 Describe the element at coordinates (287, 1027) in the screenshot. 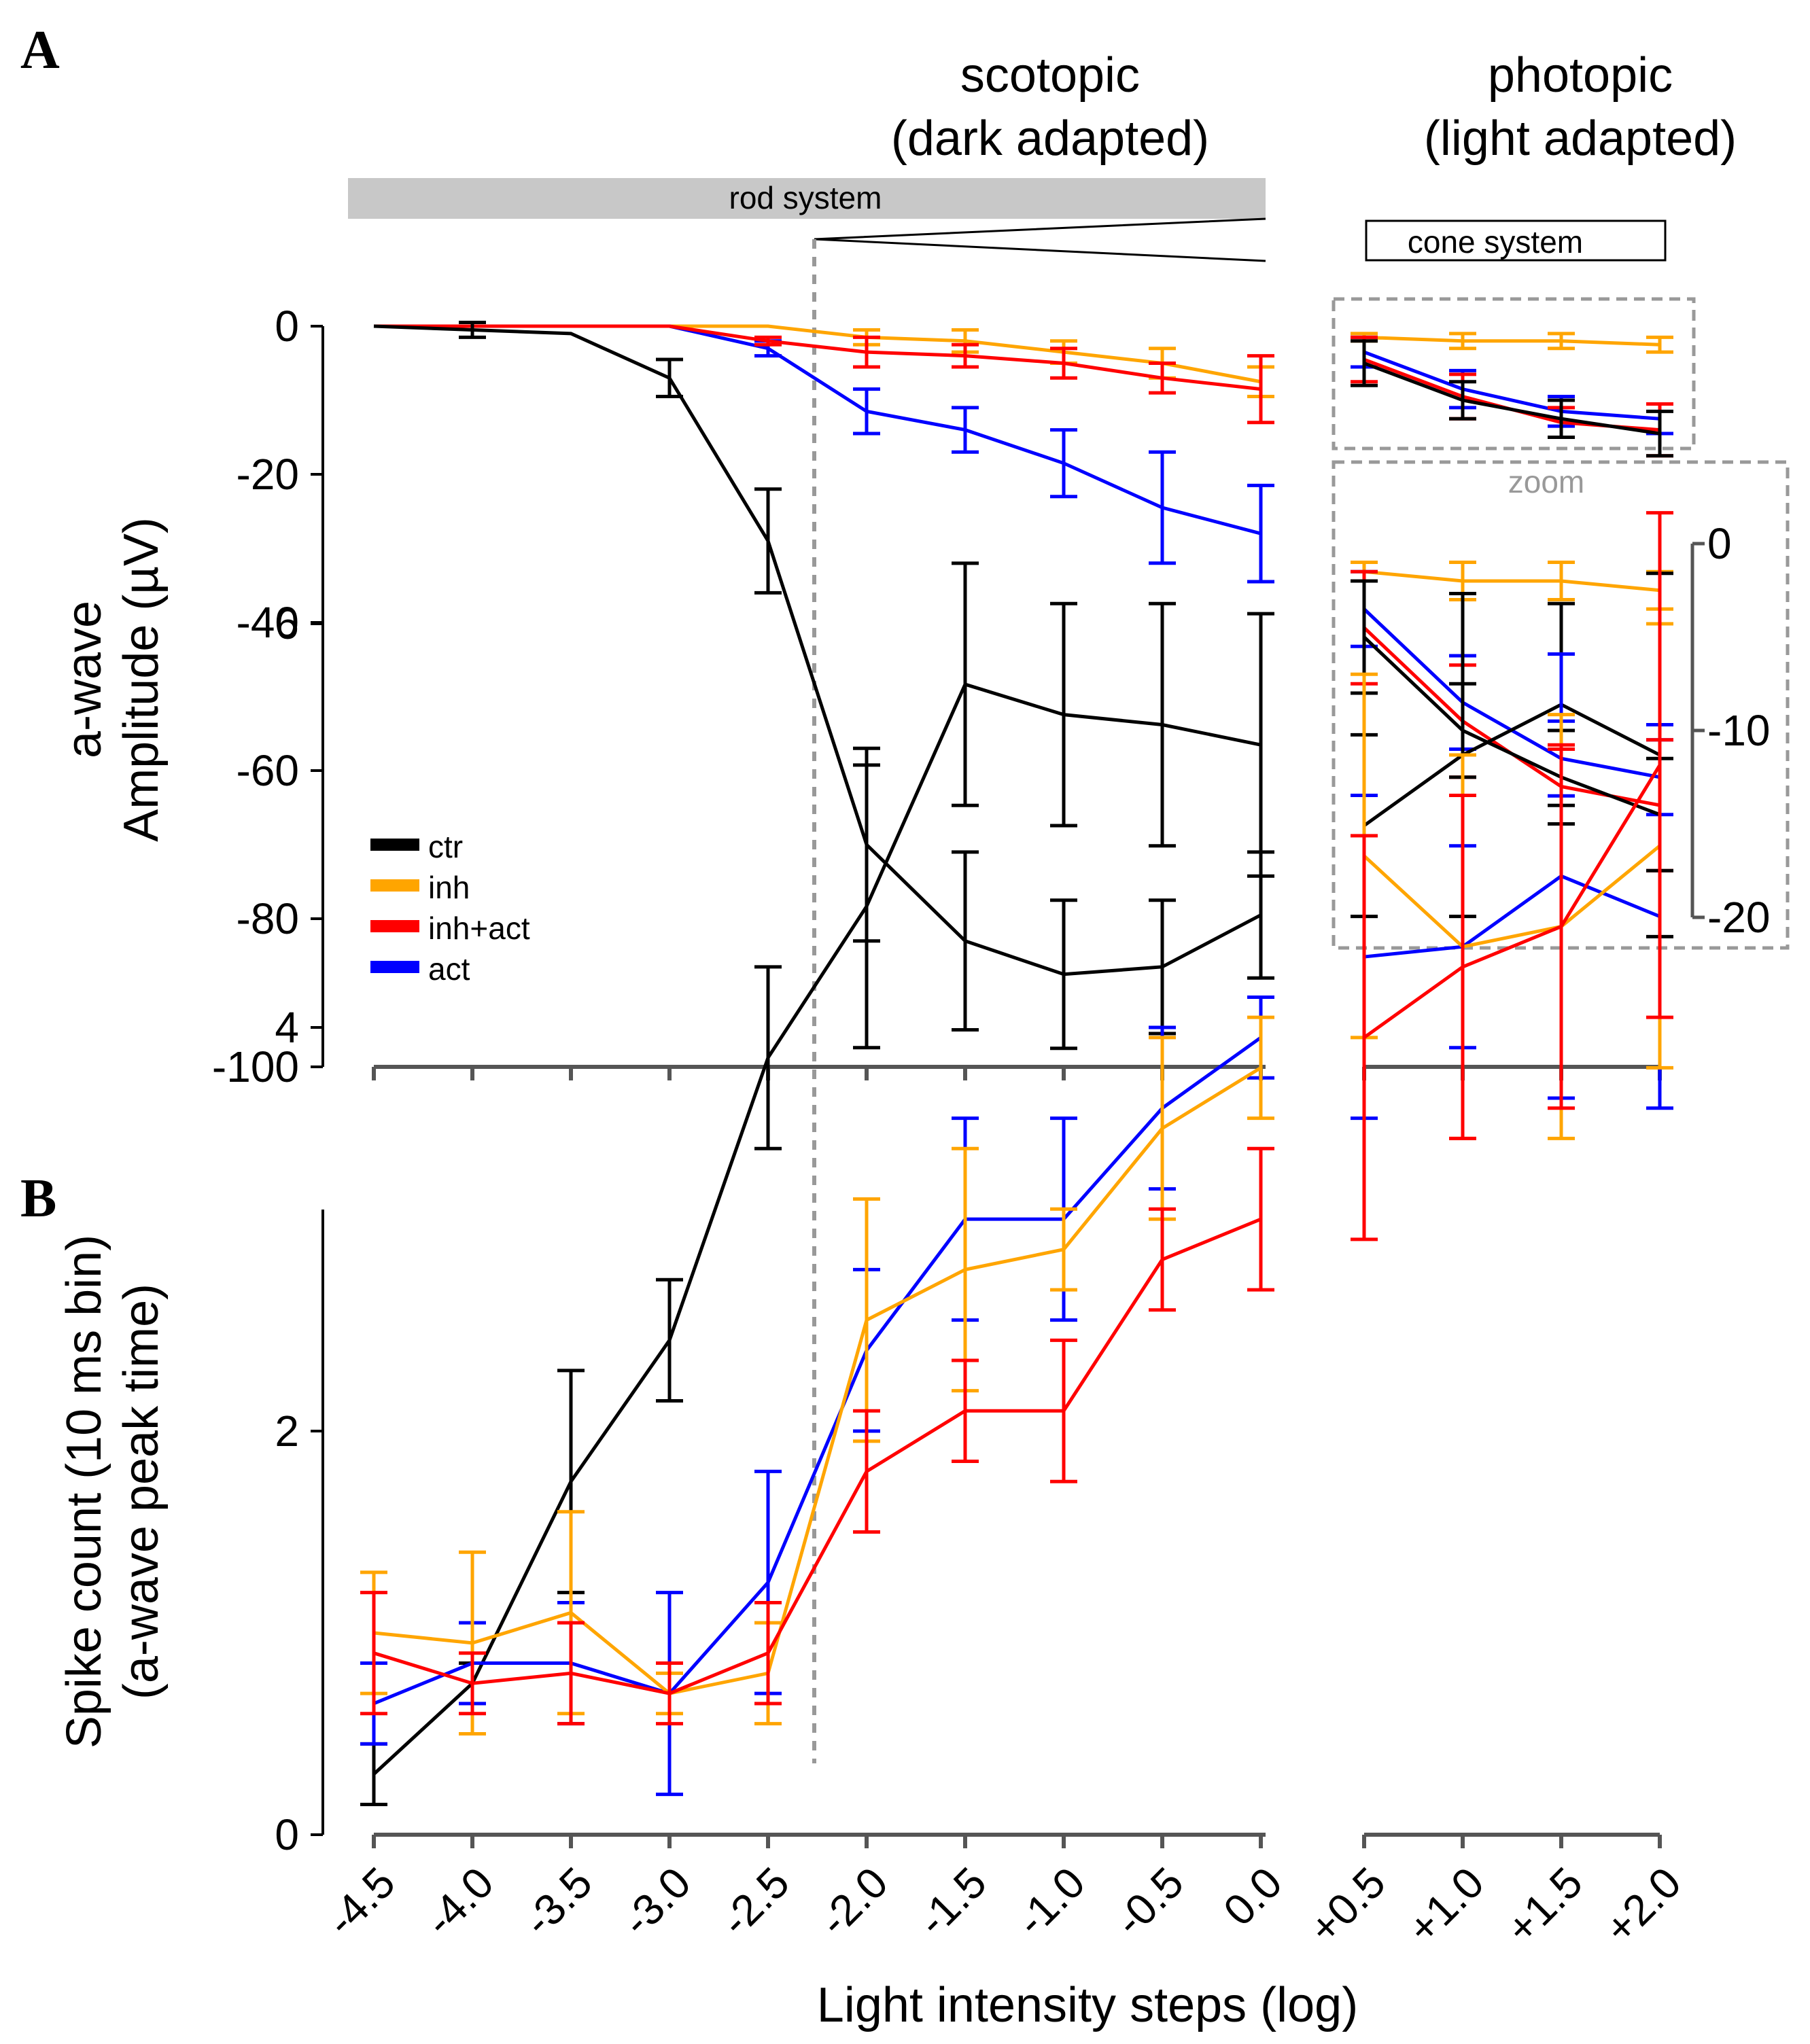

I see `y-tick-label-b: 4` at that location.